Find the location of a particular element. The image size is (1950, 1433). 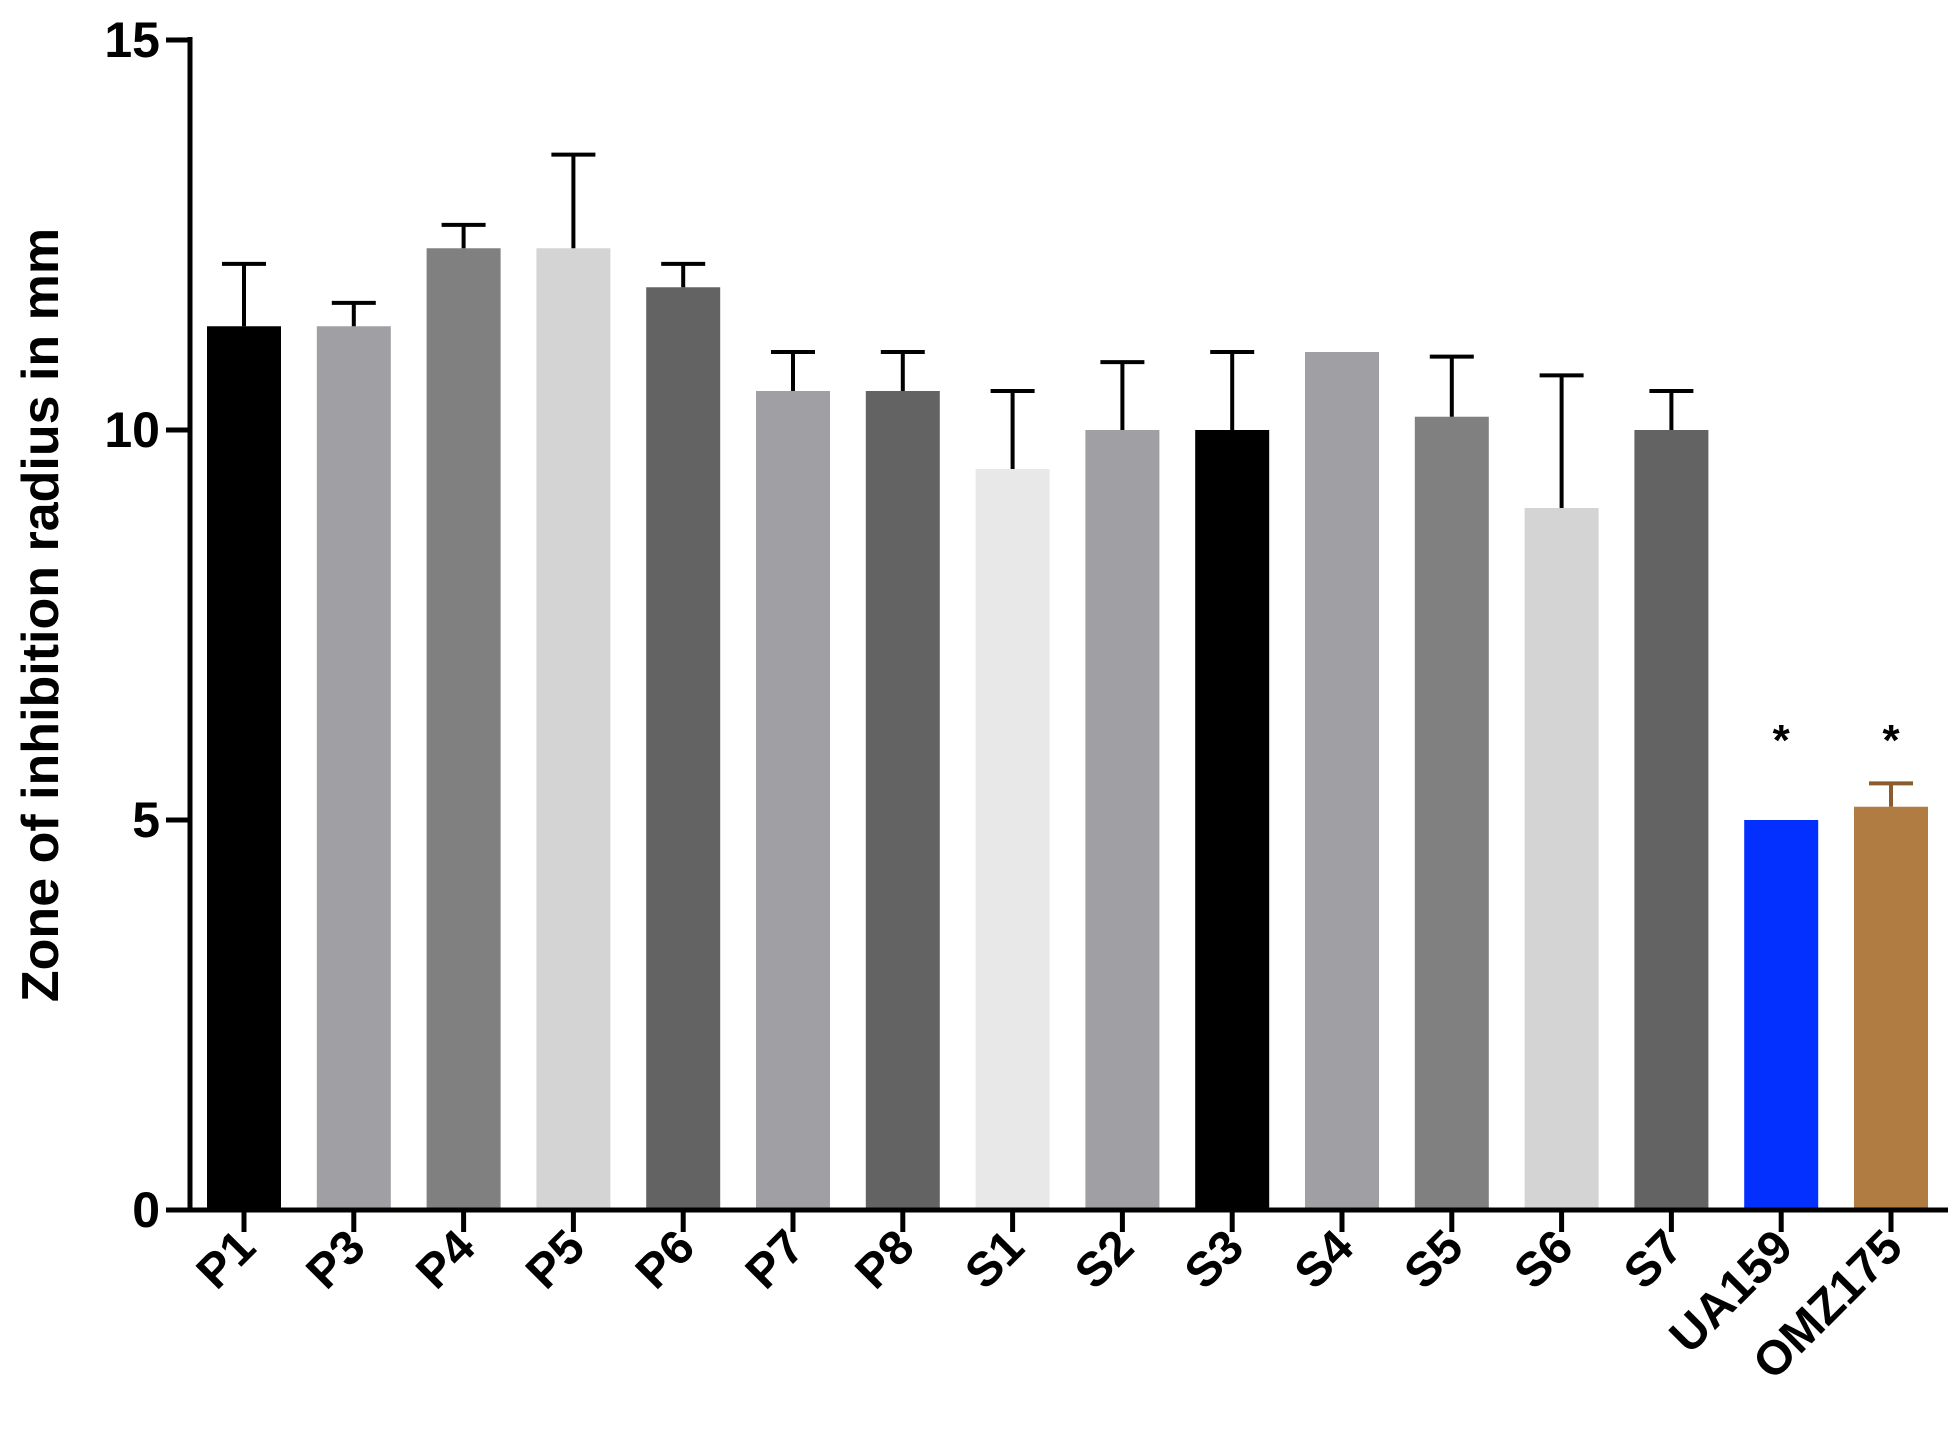

x-tick-label-s3: S3 is located at coordinates (1214, 1259).